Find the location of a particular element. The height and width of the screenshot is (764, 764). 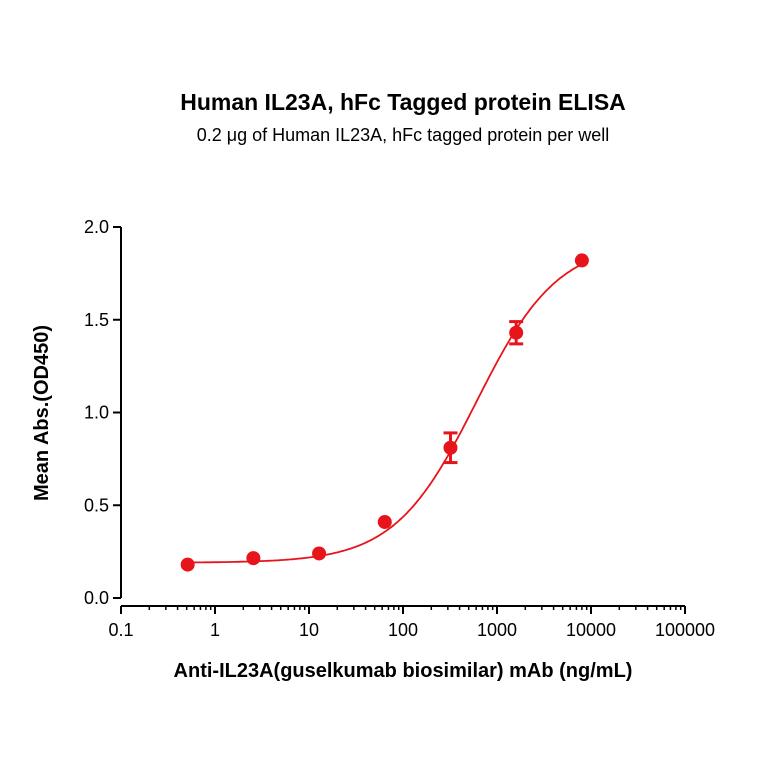

y-tick-label: 0.5 is located at coordinates (96, 505).